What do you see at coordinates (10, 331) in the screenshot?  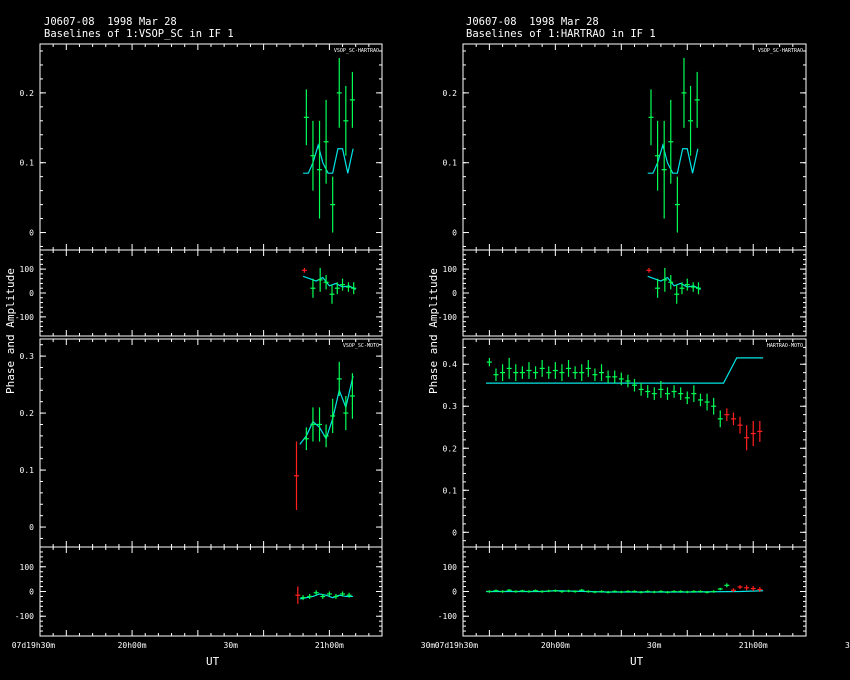 I see `left-y-axis-label: Phase and Amplitude` at bounding box center [10, 331].